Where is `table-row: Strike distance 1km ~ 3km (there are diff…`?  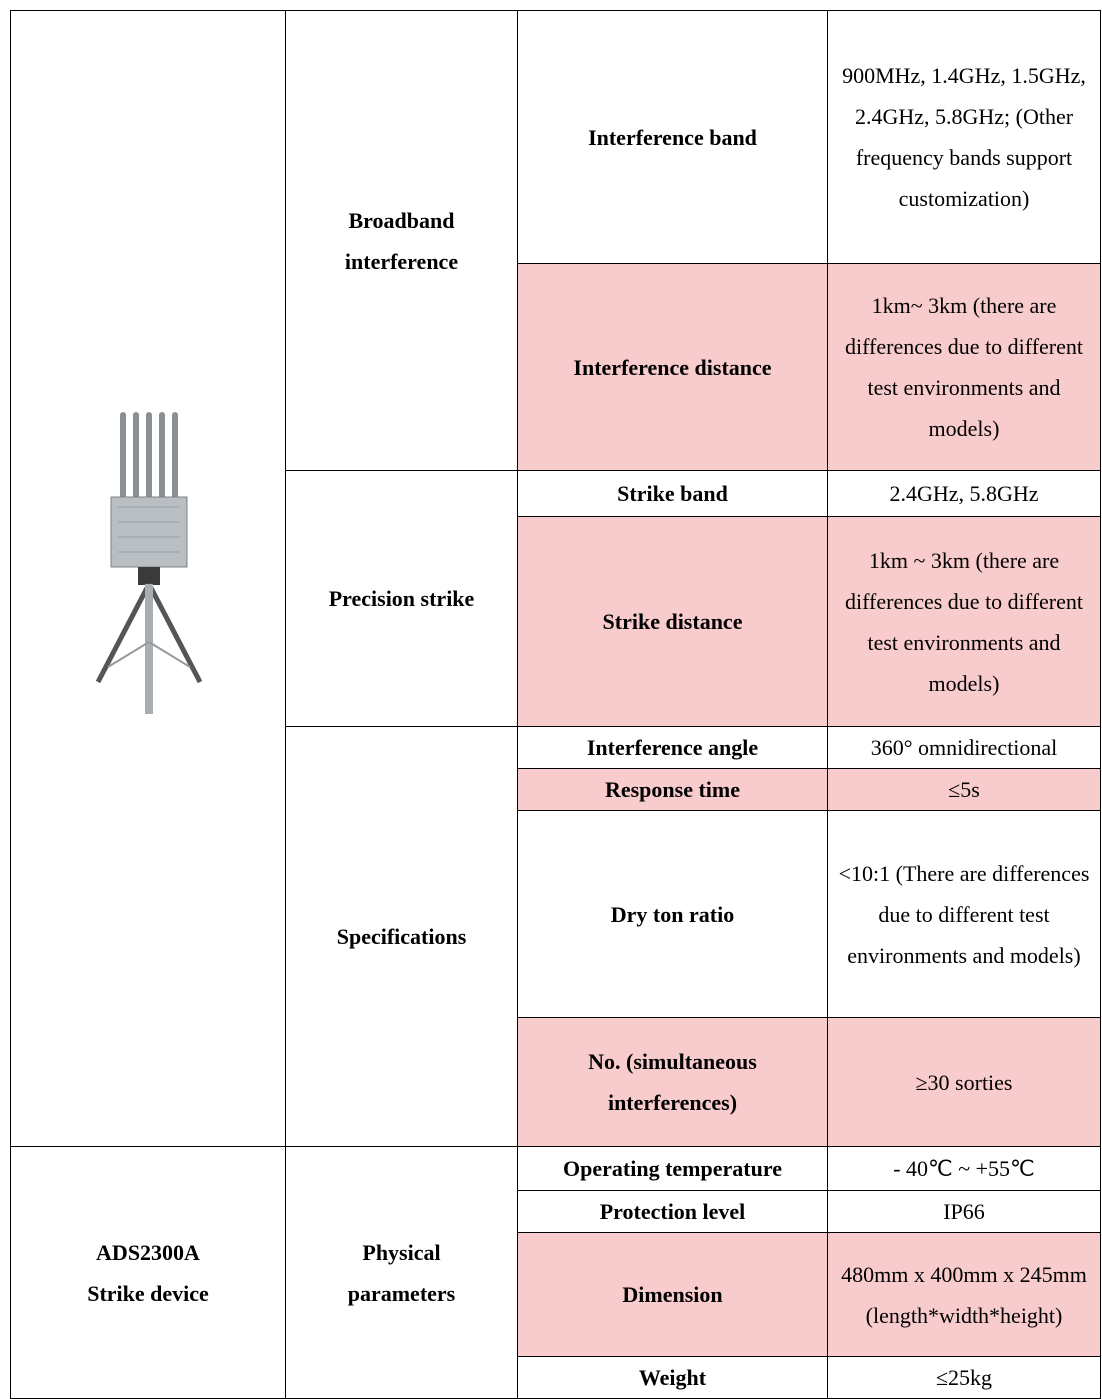
table-row: Strike distance 1km ~ 3km (there are diff… is located at coordinates (556, 621).